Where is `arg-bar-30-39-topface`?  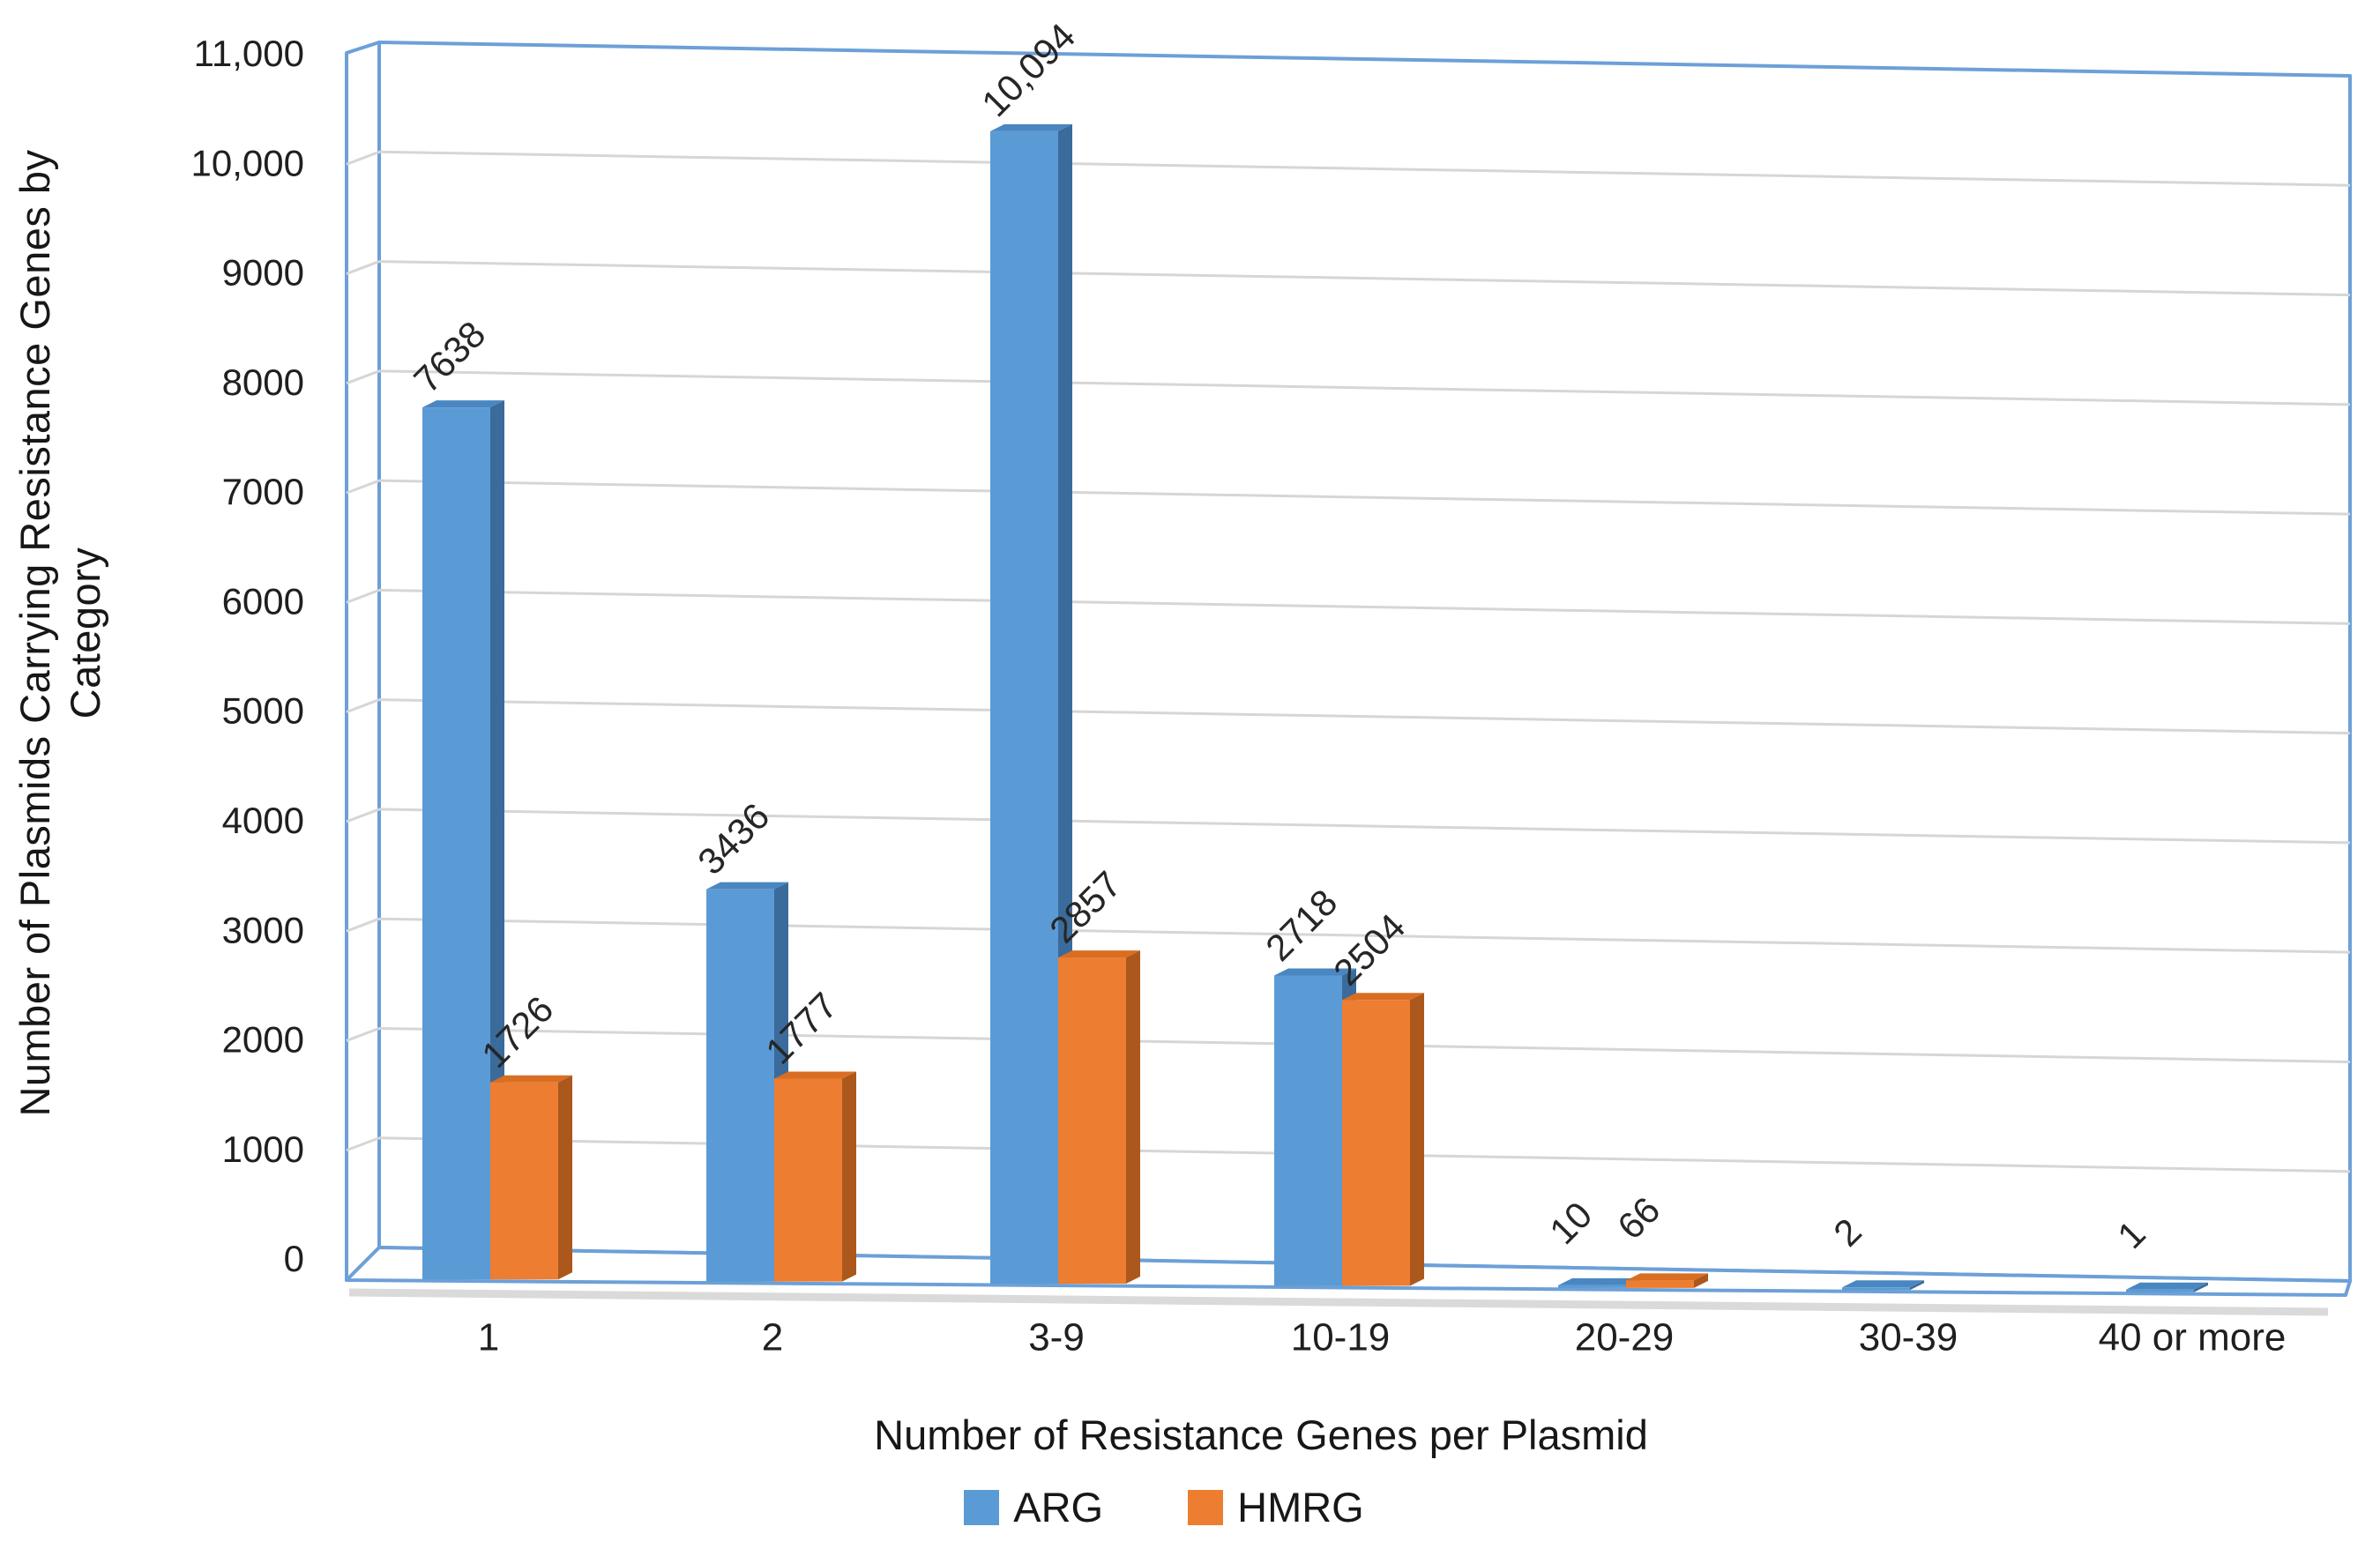 arg-bar-30-39-topface is located at coordinates (1883, 1284).